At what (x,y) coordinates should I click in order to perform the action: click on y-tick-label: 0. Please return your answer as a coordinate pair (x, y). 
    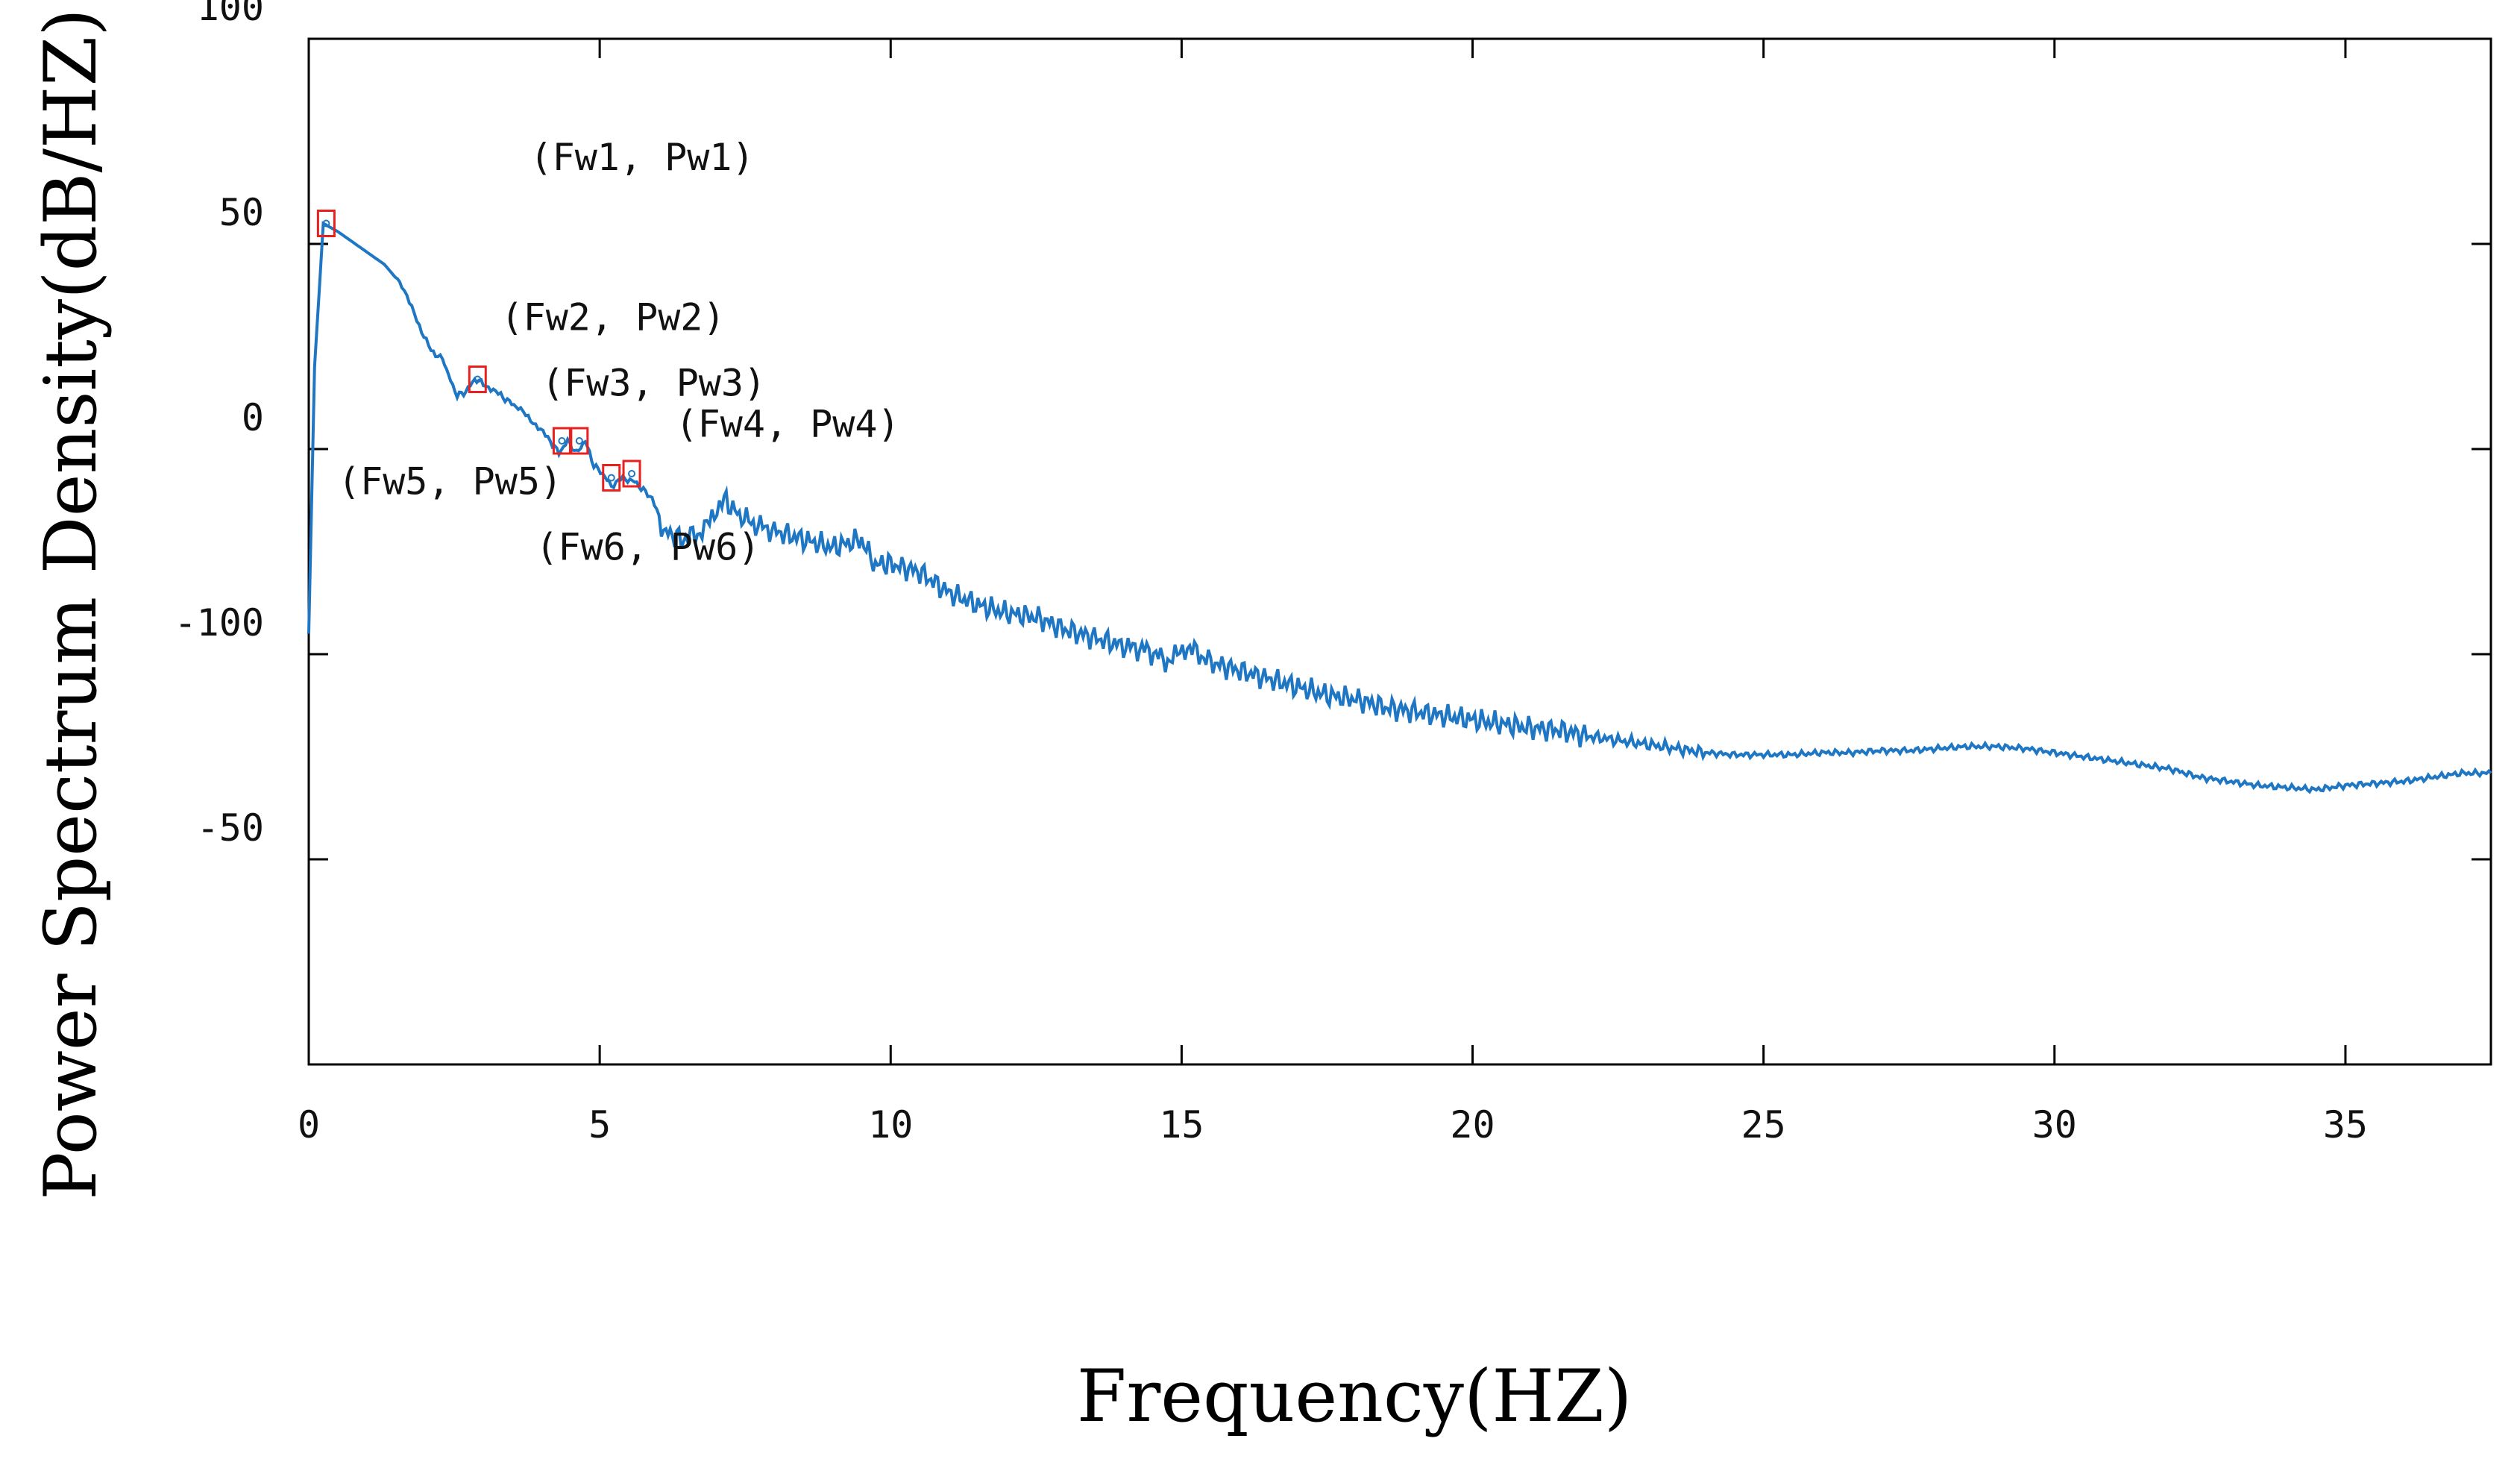
    Looking at the image, I should click on (253, 417).